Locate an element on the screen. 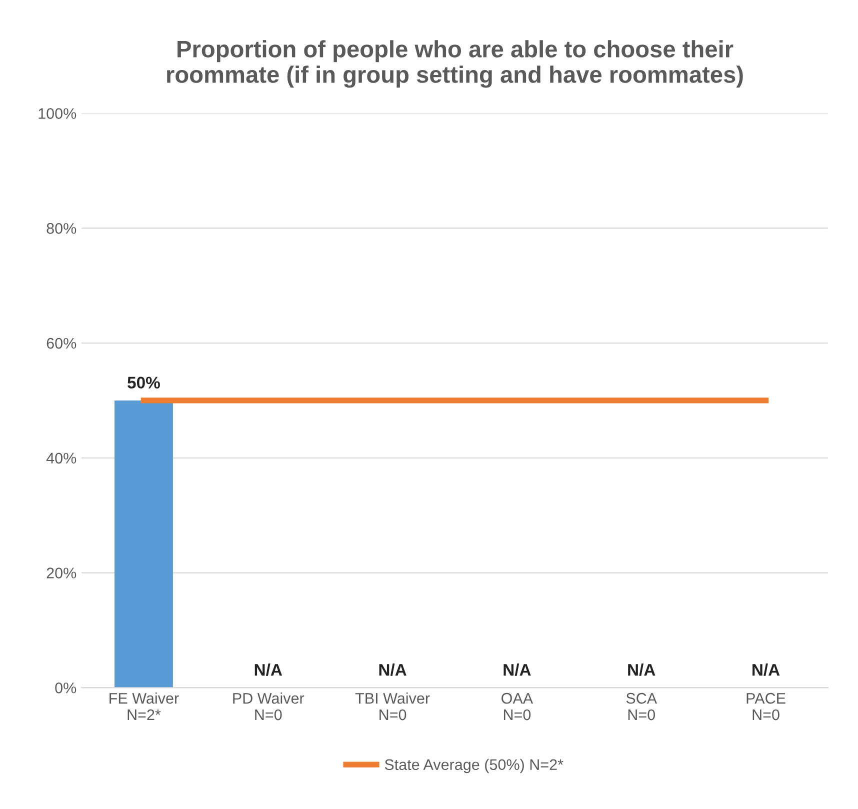 Image resolution: width=858 pixels, height=809 pixels. x-tick-label: PACE N=0 is located at coordinates (766, 706).